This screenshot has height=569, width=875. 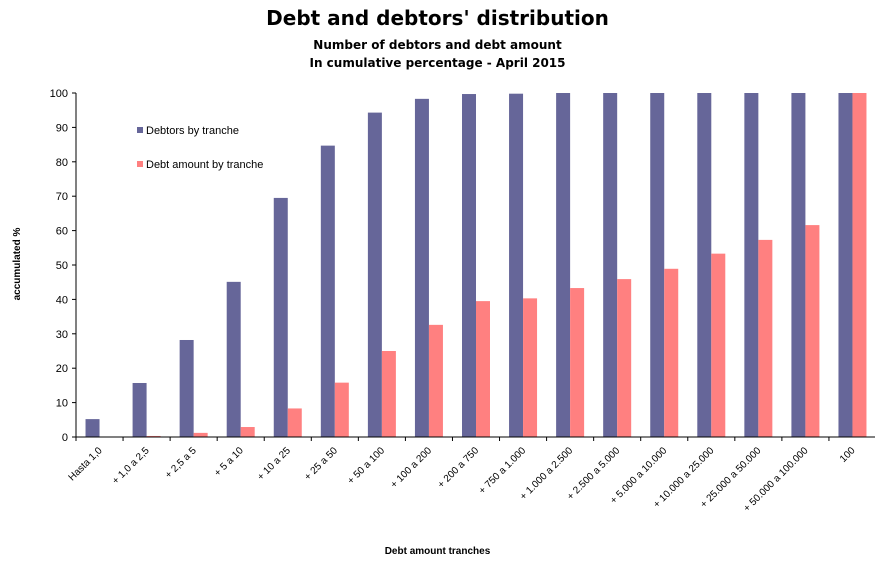 I want to click on y-tick-label: 30, so click(x=62, y=335).